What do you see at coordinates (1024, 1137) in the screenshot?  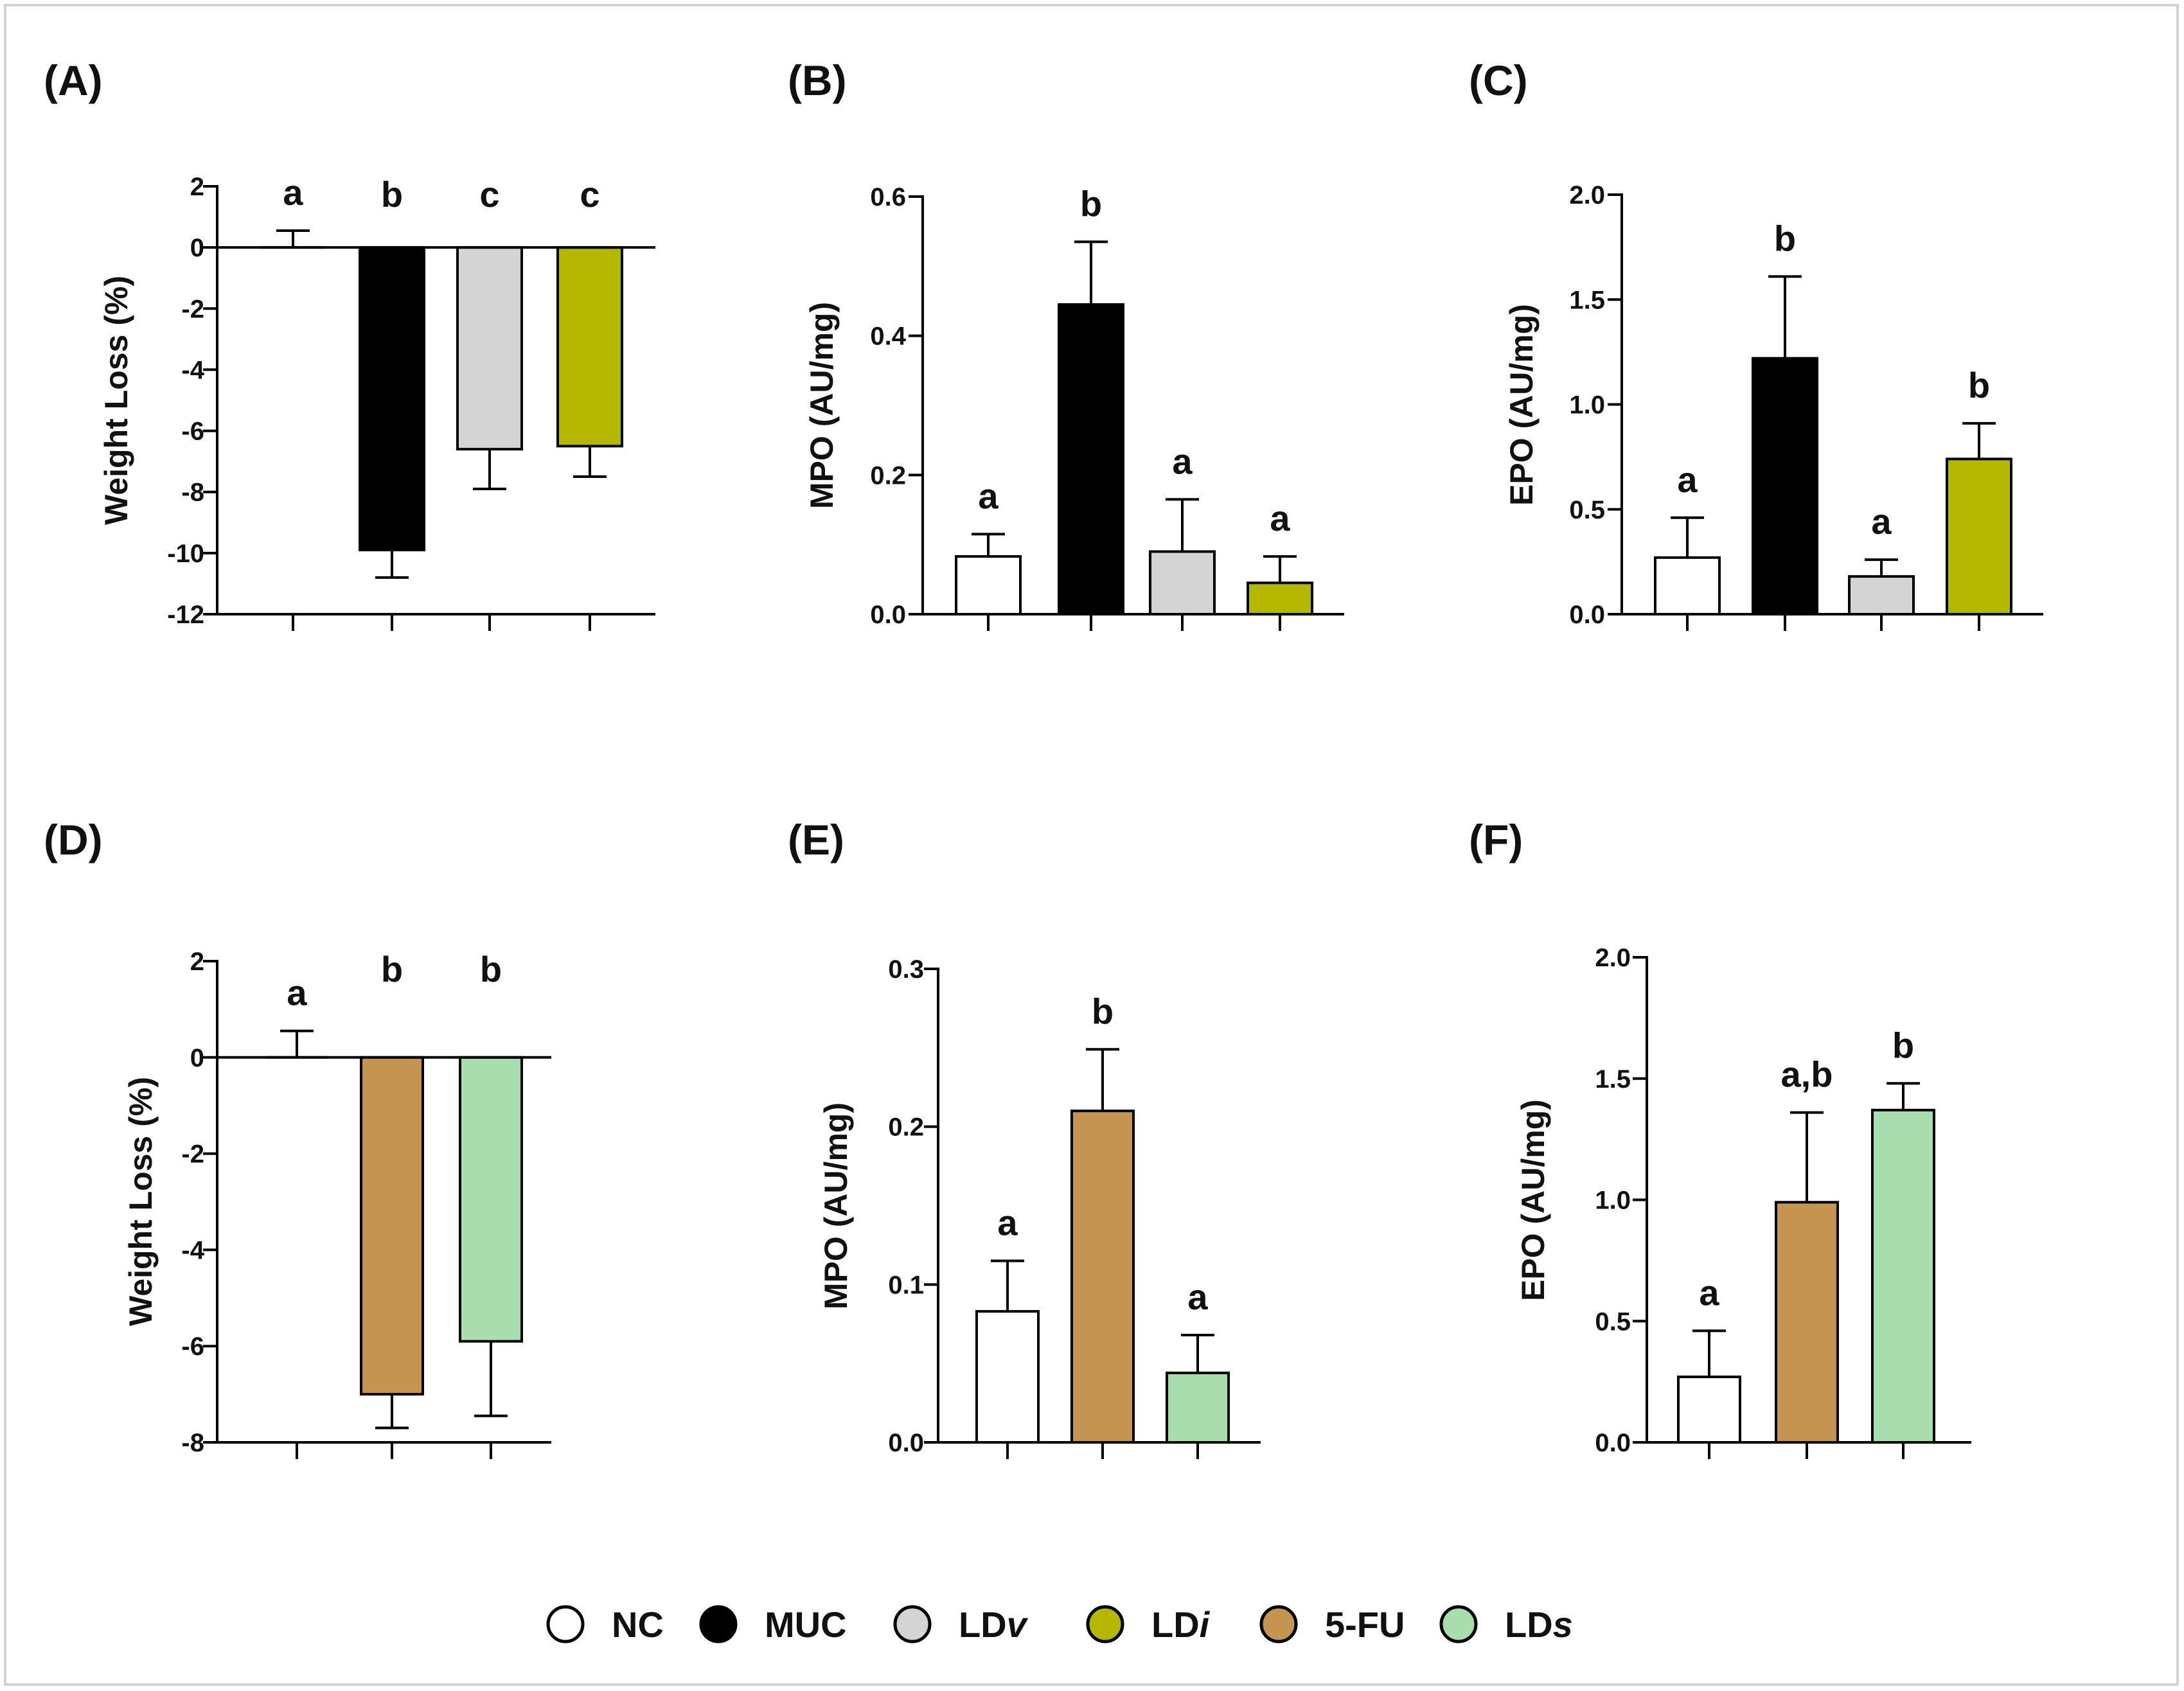 I see `chart-panel-e: (E) MPO (AU/mg) a b a 0.0 0.1 0.2 0.3` at bounding box center [1024, 1137].